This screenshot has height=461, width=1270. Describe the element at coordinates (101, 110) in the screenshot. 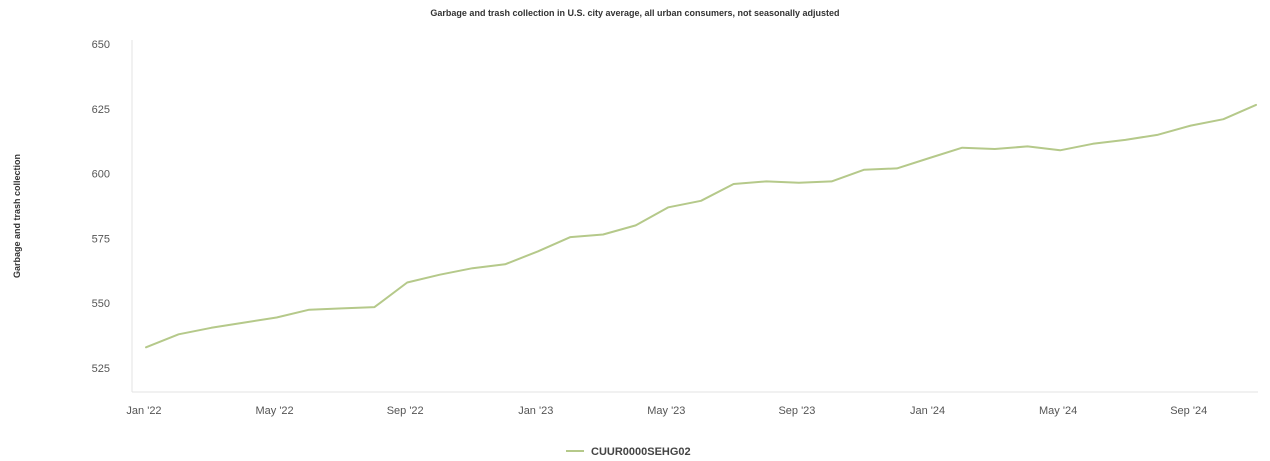

I see `y-tick-label: 625` at that location.